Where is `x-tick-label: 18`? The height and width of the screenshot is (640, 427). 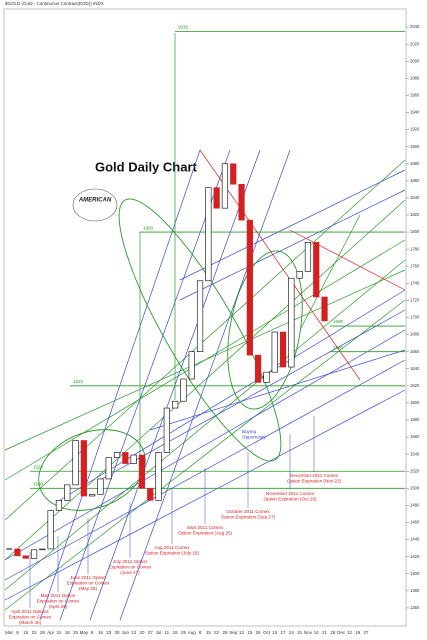
x-tick-label: 18 is located at coordinates (68, 632).